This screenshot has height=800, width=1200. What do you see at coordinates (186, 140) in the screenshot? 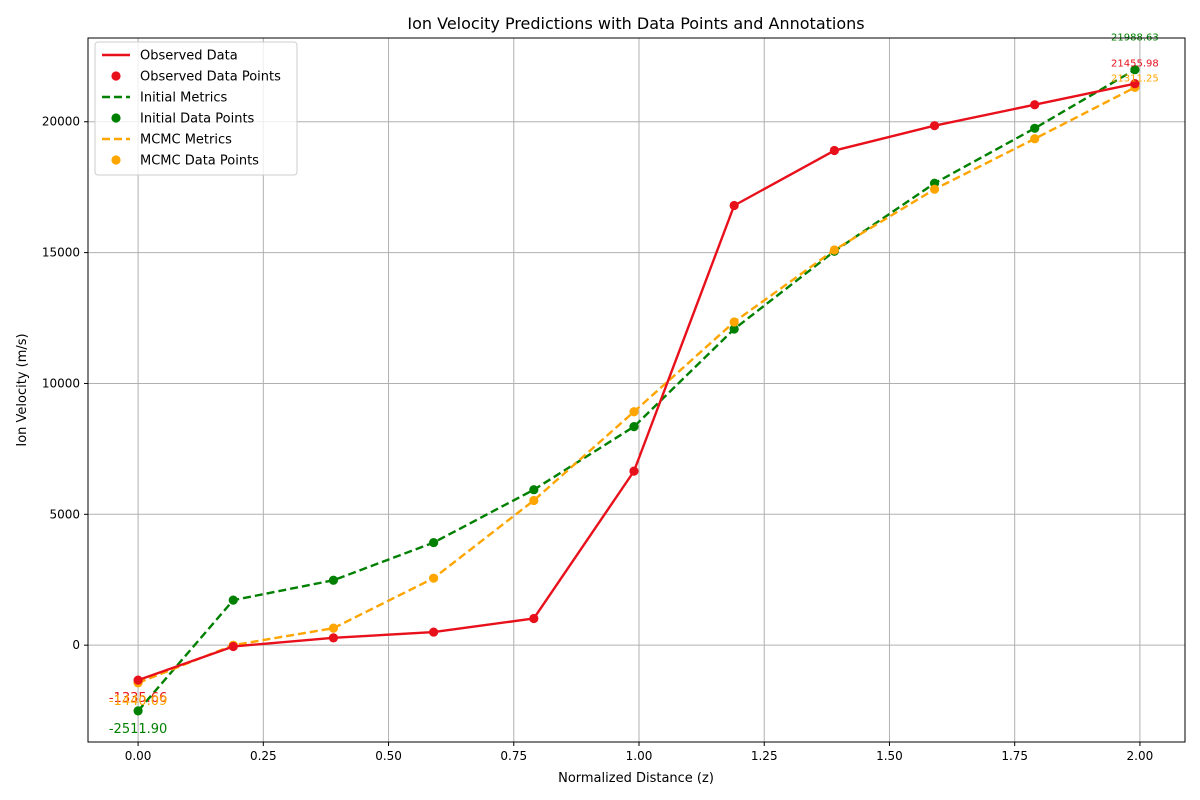
I see `legend-label: MCMC Metrics` at bounding box center [186, 140].